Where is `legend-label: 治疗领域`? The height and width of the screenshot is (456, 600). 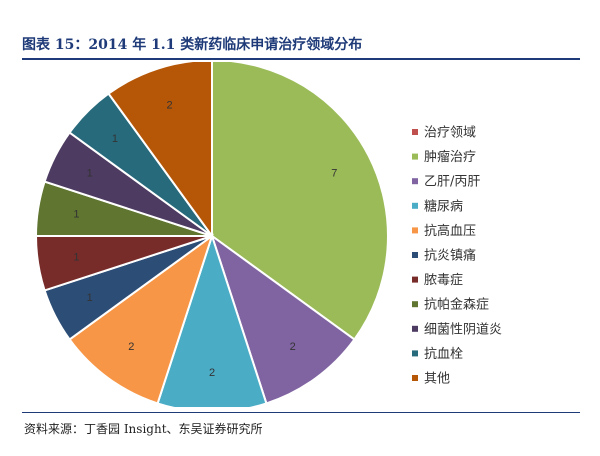
legend-label: 治疗领域 is located at coordinates (450, 133).